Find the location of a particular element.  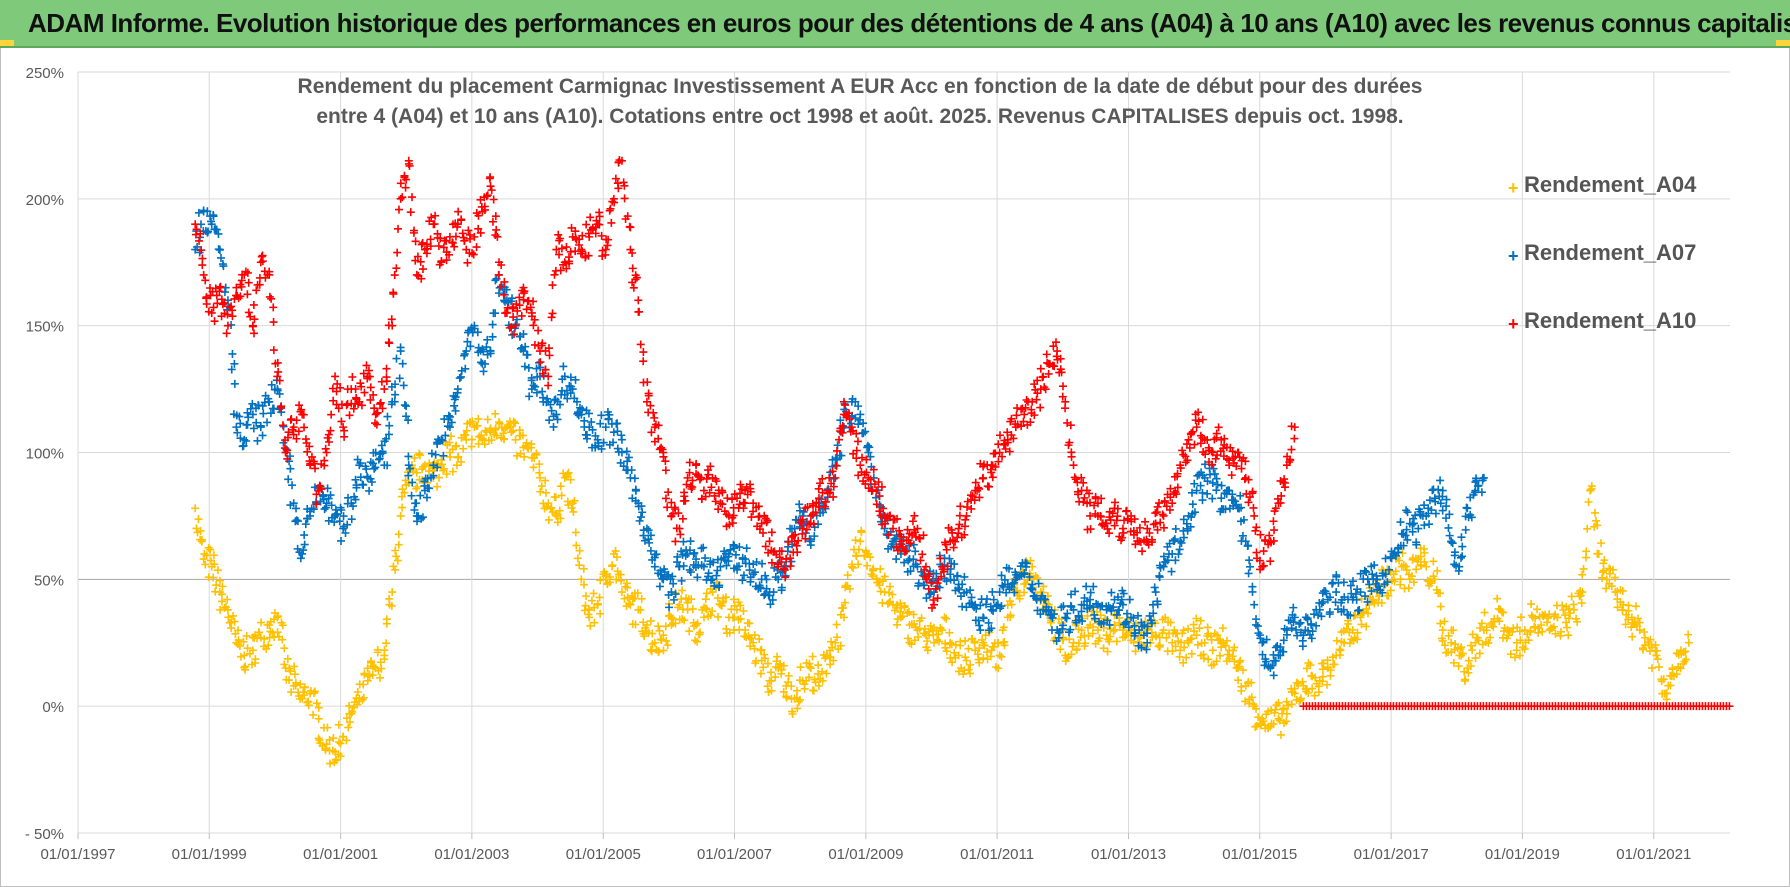

corner-accent-right is located at coordinates (1783, 43).